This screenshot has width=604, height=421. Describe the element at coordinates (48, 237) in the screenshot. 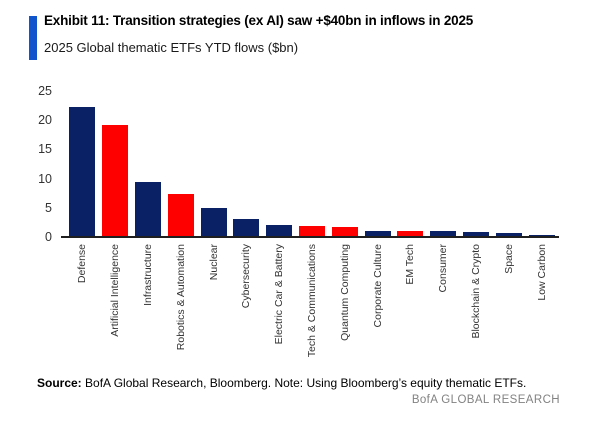

I see `y-tick-label-0: 0` at that location.